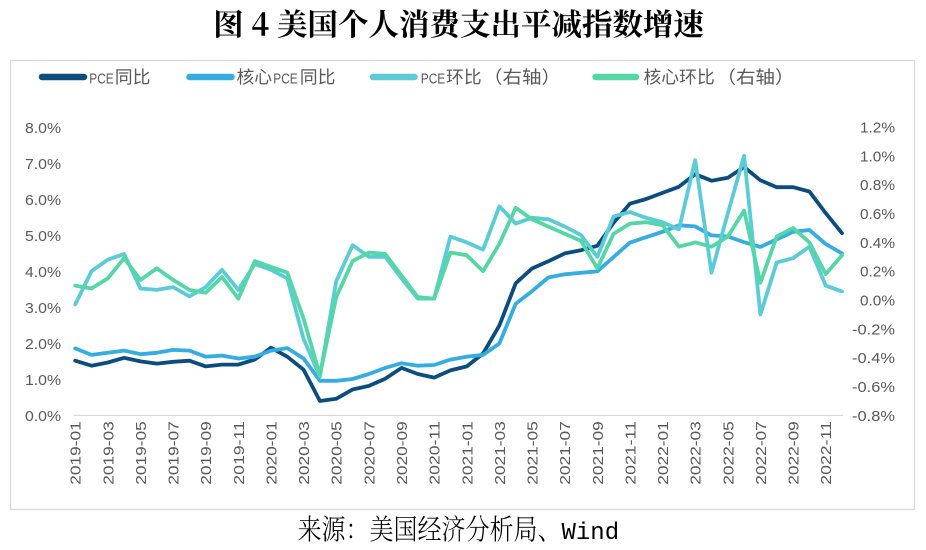  I want to click on svg-text: 2019-03, so click(108, 453).